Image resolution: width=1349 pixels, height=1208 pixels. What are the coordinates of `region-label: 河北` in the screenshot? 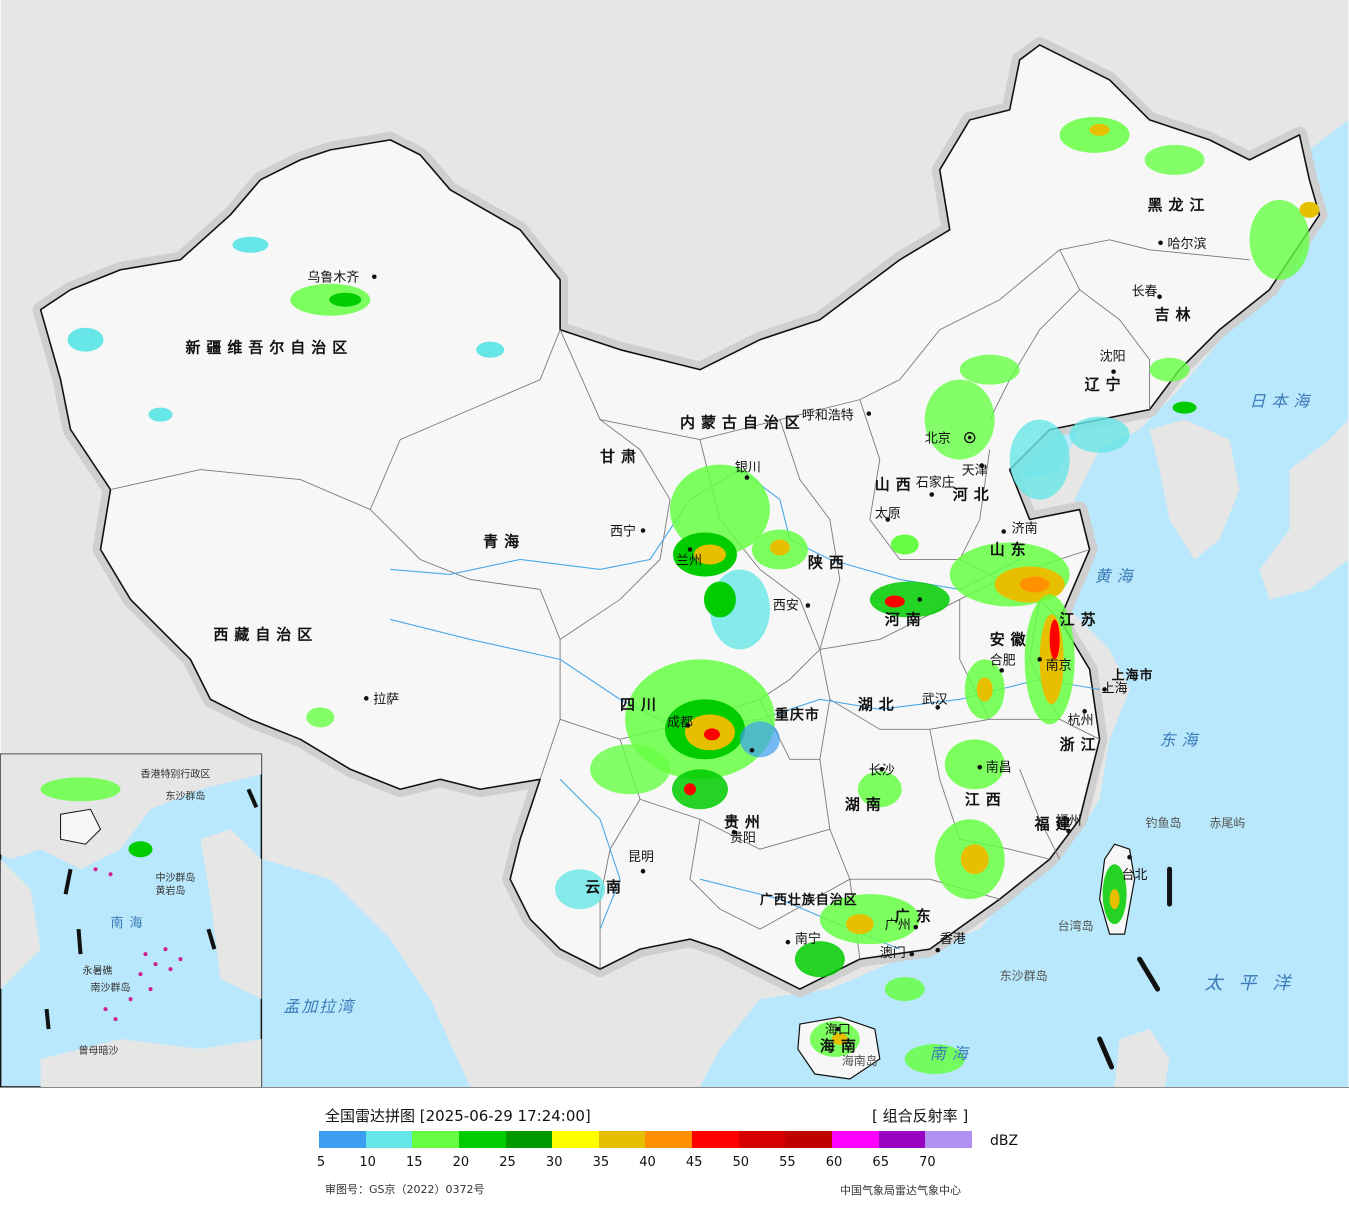 It's located at (974, 495).